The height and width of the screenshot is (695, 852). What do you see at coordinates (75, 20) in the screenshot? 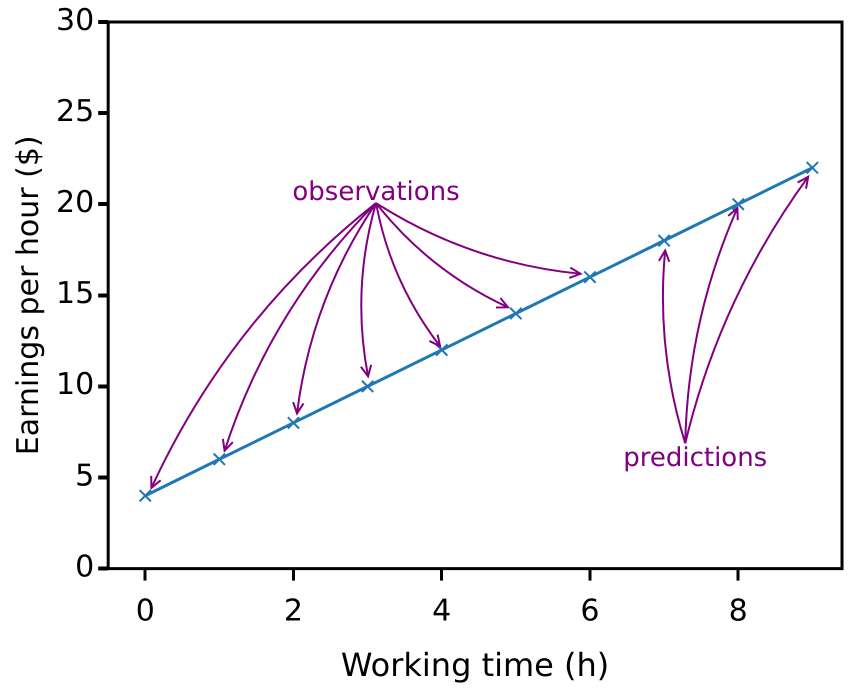
I see `y-tick-label: 30` at bounding box center [75, 20].